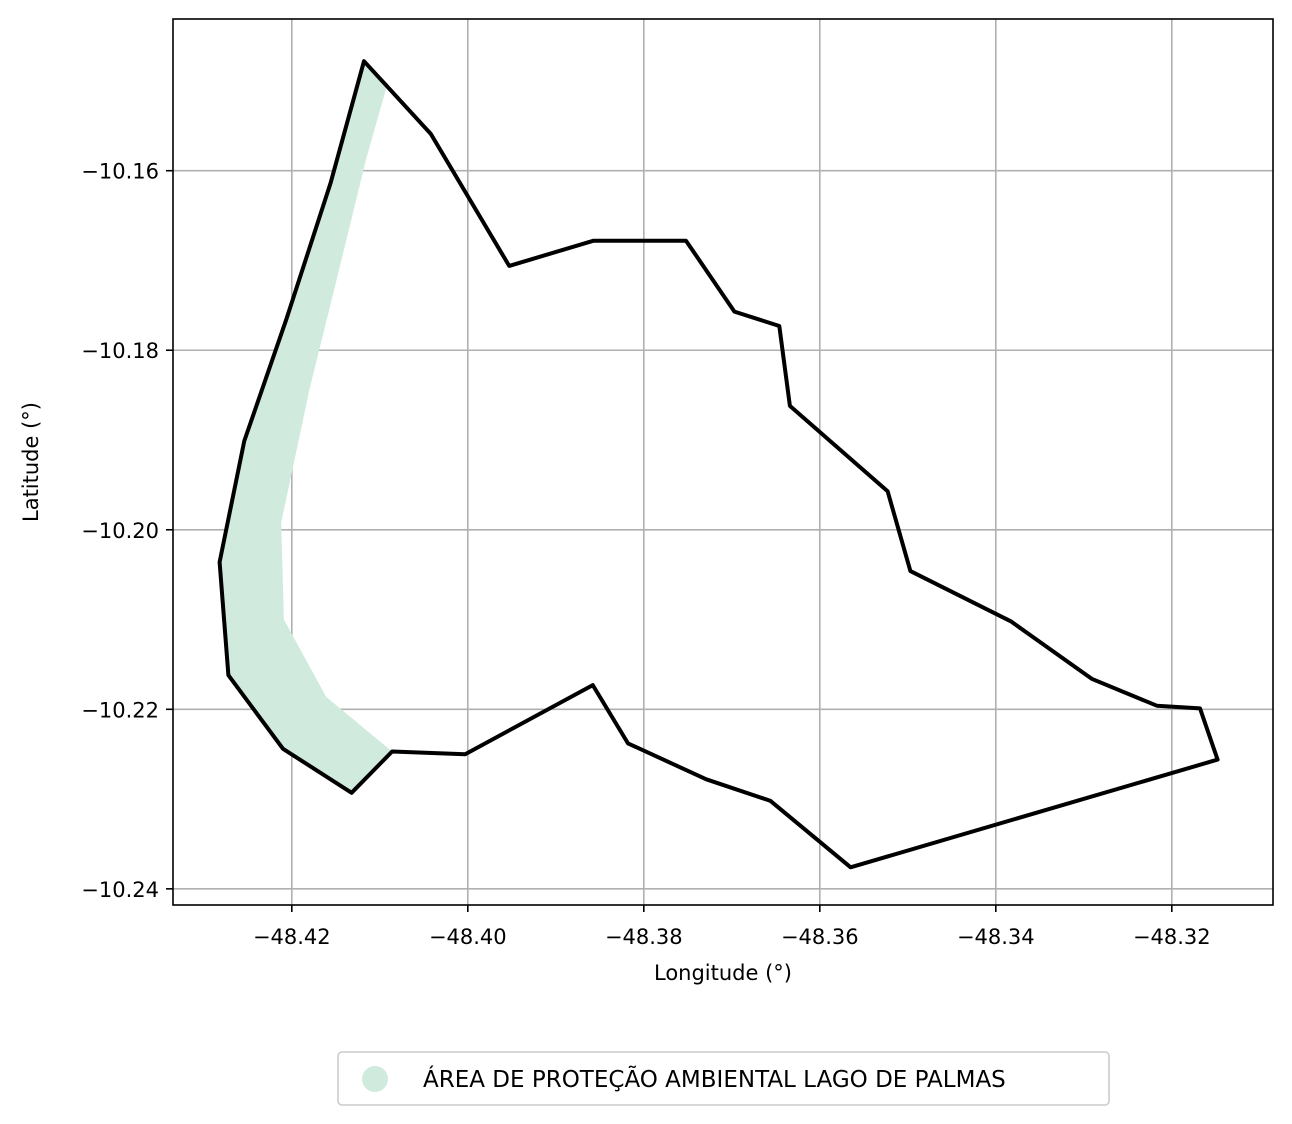  What do you see at coordinates (31, 462) in the screenshot?
I see `y-axis-label: Latitude (°)` at bounding box center [31, 462].